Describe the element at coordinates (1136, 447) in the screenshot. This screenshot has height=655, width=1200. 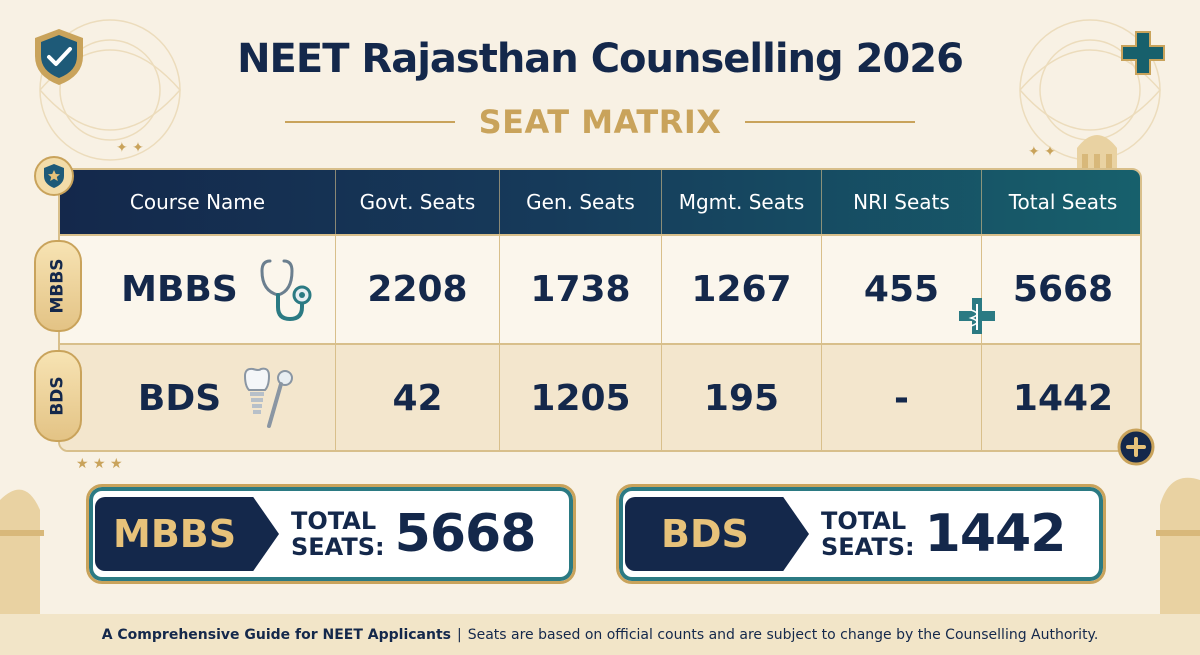
I see `plus-badge-icon` at that location.